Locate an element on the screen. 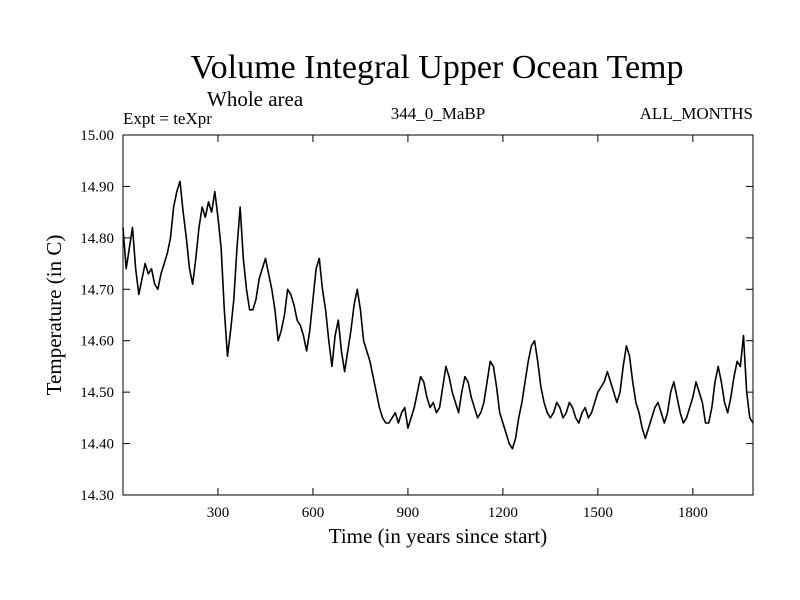  y-tick-label: 14.30 is located at coordinates (97, 496).